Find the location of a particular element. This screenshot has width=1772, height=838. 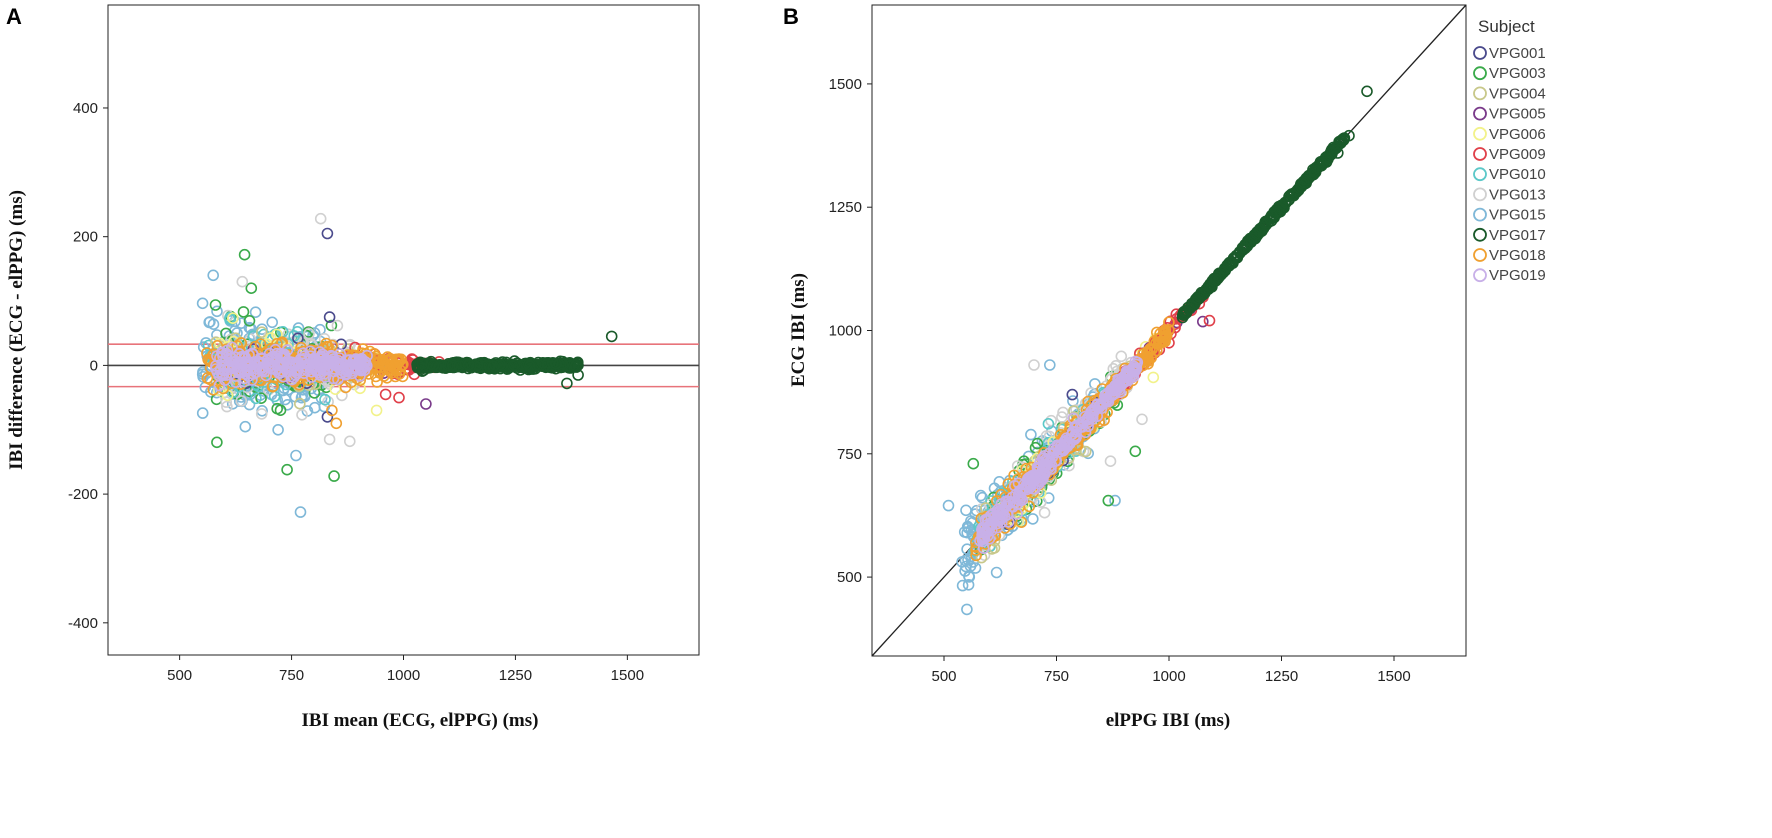

x-tick-label: 1500 is located at coordinates (627, 675).